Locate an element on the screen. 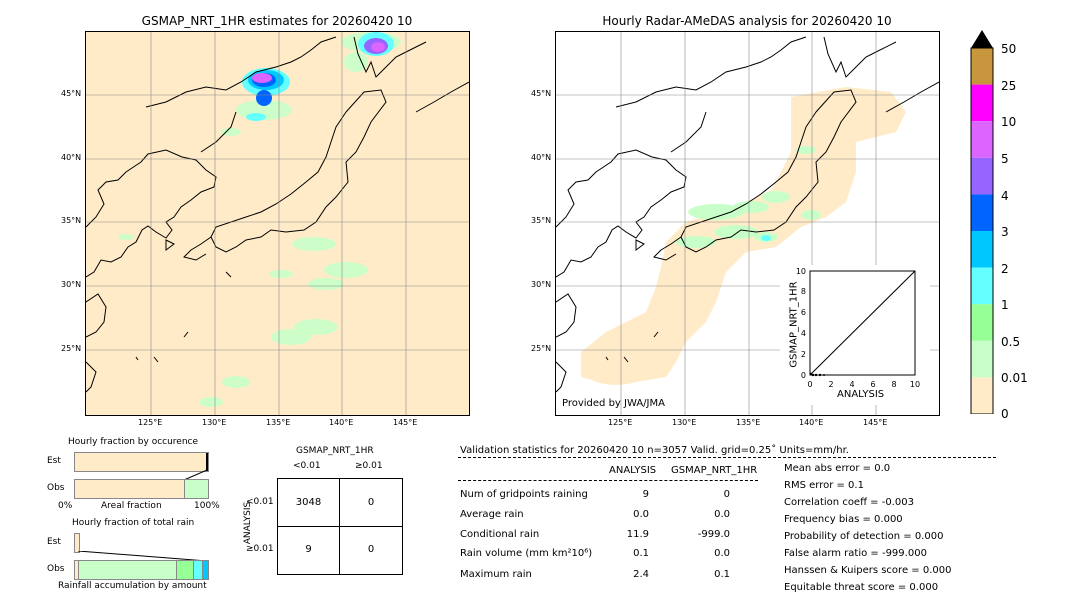 Image resolution: width=1080 pixels, height=612 pixels. colorbar-label: 3 is located at coordinates (1005, 232).